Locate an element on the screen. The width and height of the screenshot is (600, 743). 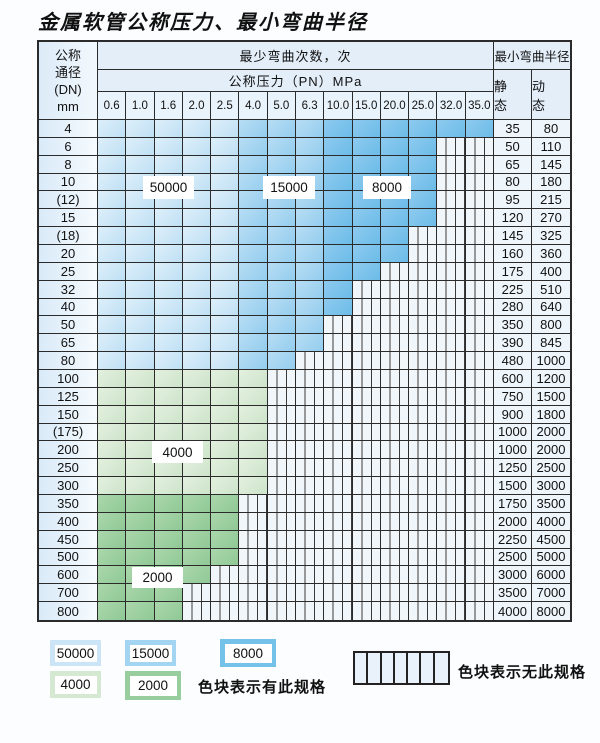
dn-cell: 6 is located at coordinates (68, 146).